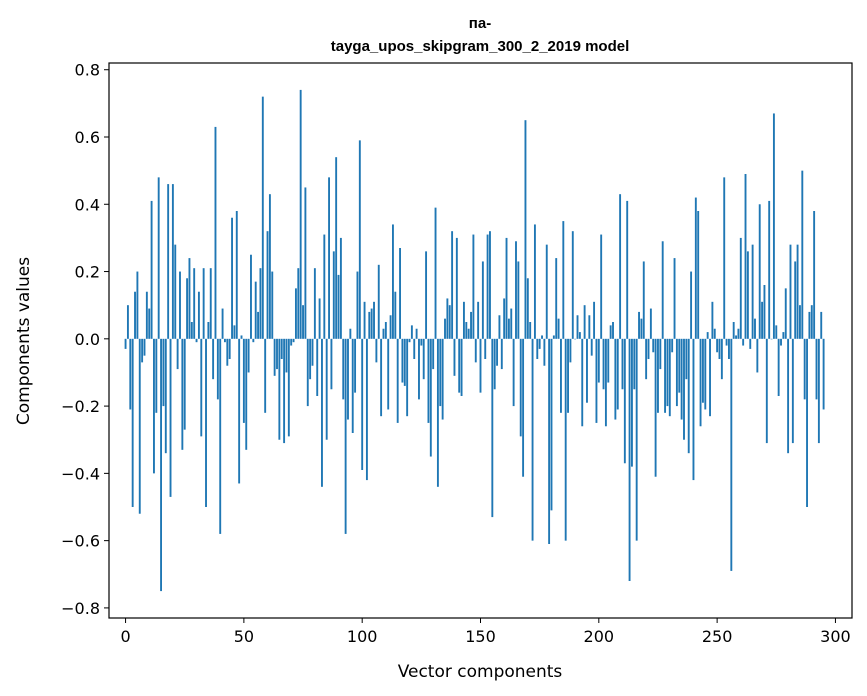 The width and height of the screenshot is (867, 696). I want to click on x-tick-label: 150, so click(480, 636).